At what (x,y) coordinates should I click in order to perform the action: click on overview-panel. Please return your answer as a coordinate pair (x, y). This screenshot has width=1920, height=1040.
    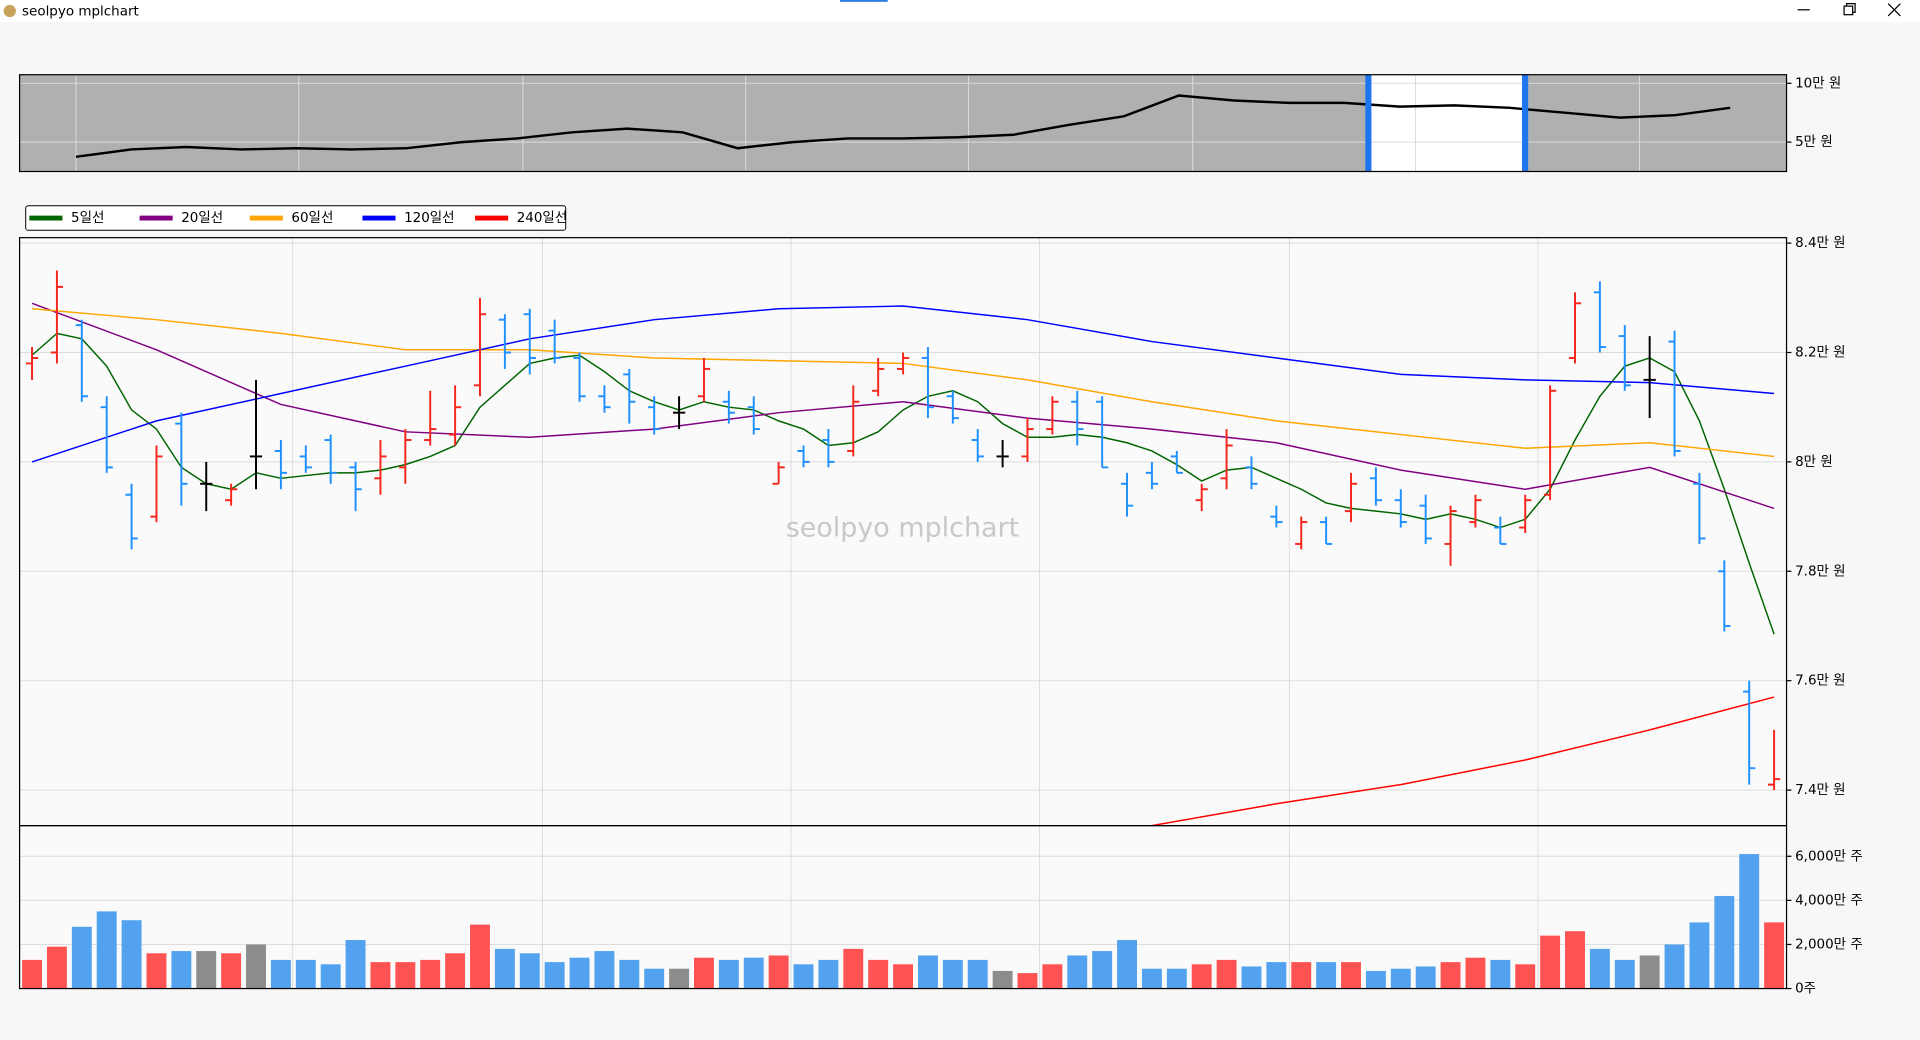
    Looking at the image, I should click on (903, 123).